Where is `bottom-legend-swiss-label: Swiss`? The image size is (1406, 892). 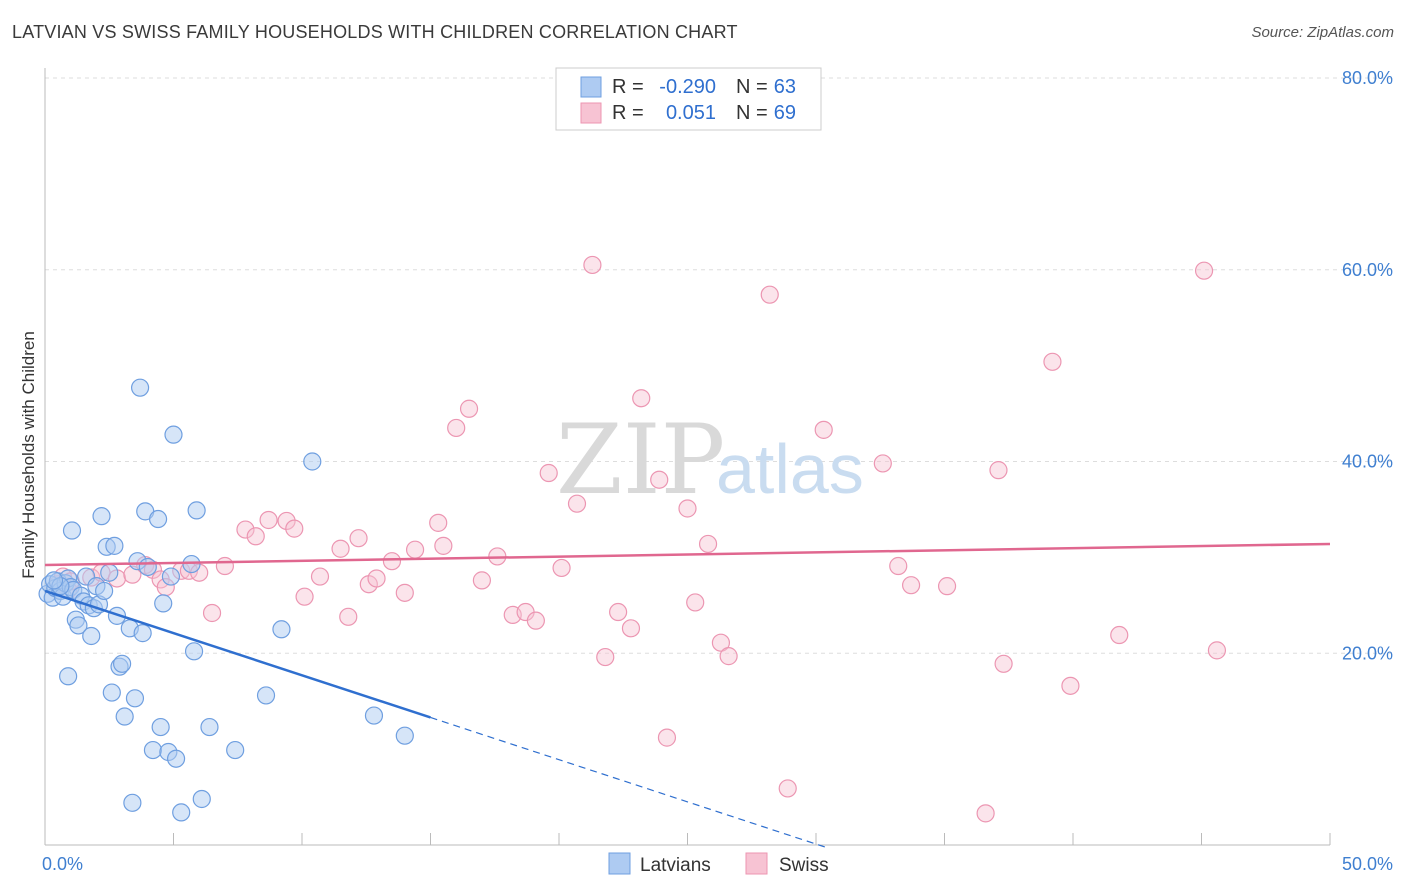 bottom-legend-swiss-label: Swiss is located at coordinates (804, 865).